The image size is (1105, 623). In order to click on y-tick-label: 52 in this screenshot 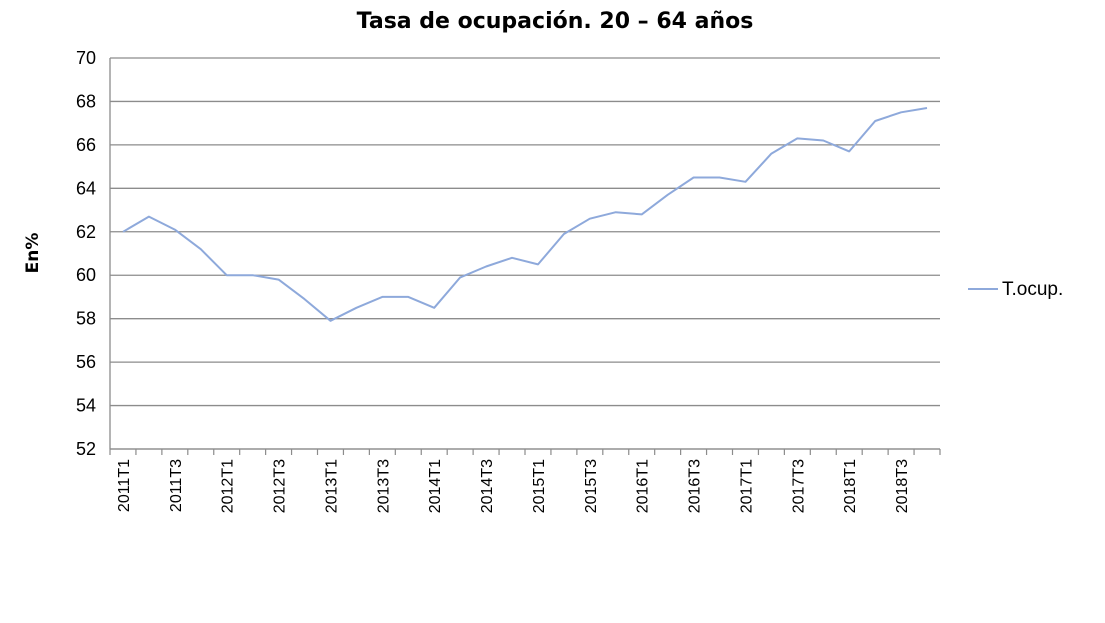, I will do `click(86, 449)`.